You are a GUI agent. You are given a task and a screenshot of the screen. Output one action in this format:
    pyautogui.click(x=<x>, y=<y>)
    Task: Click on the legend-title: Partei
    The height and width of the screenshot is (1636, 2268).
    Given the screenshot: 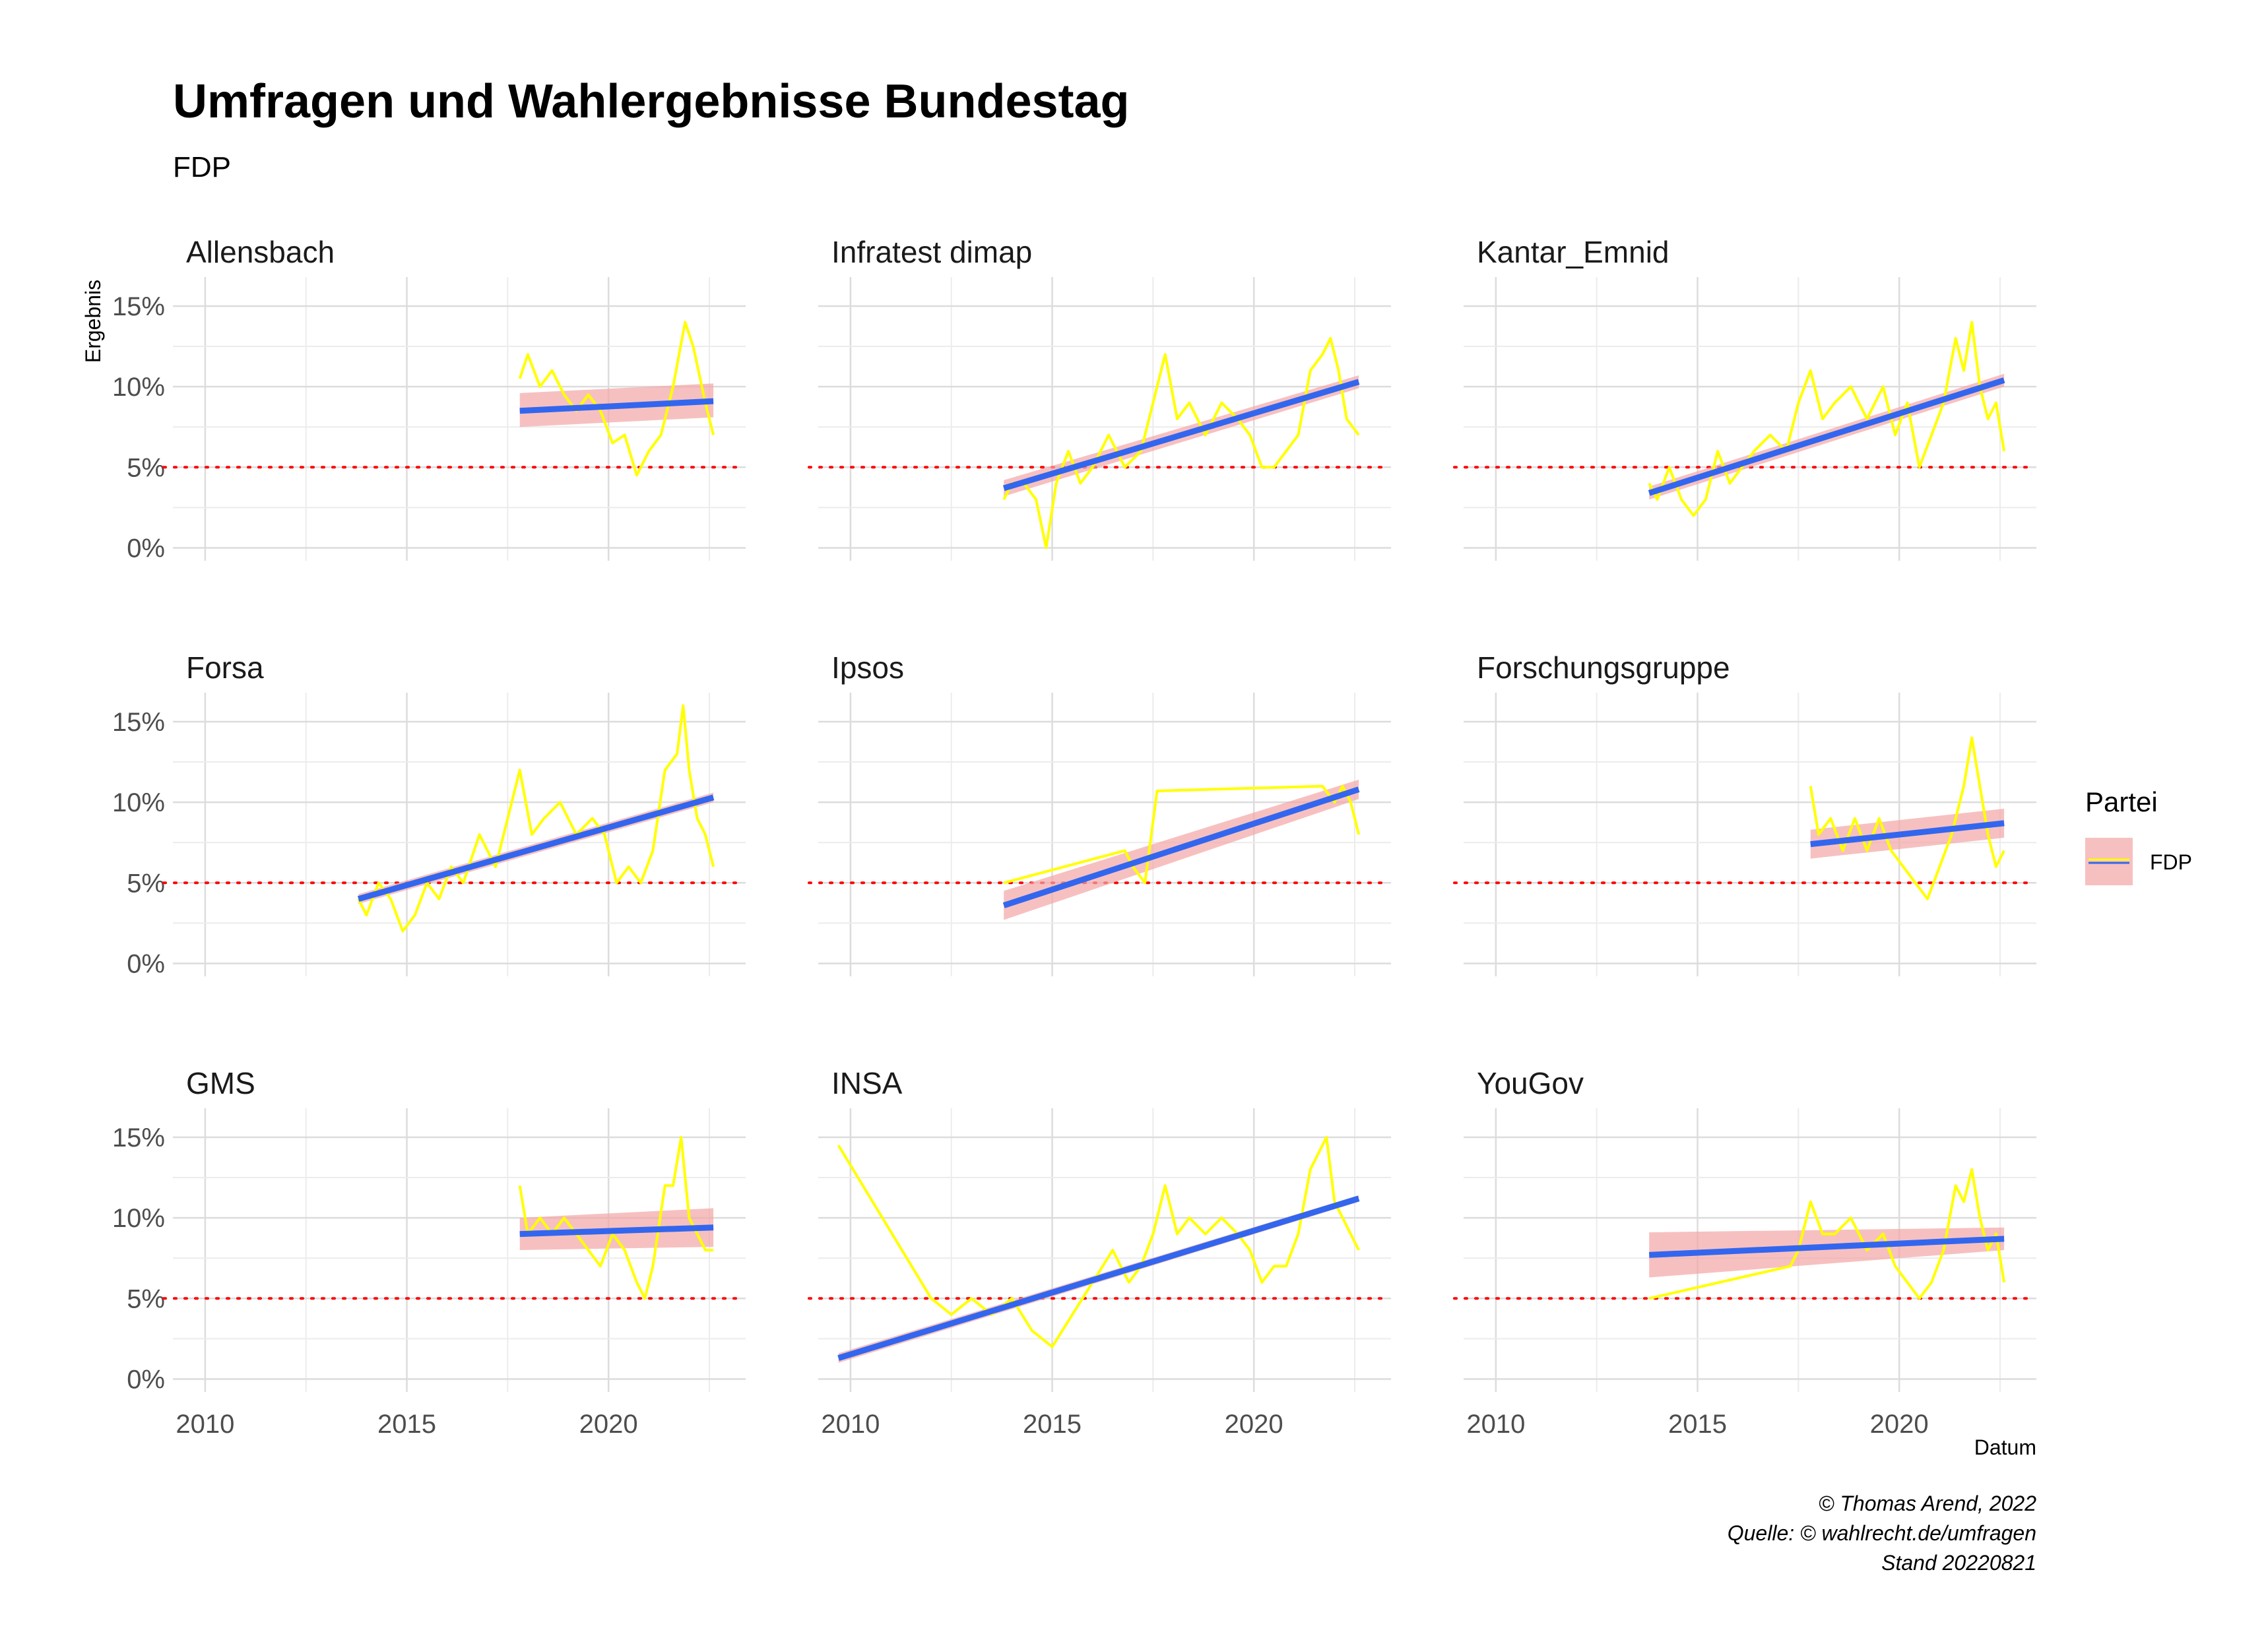 What is the action you would take?
    pyautogui.click(x=2121, y=801)
    